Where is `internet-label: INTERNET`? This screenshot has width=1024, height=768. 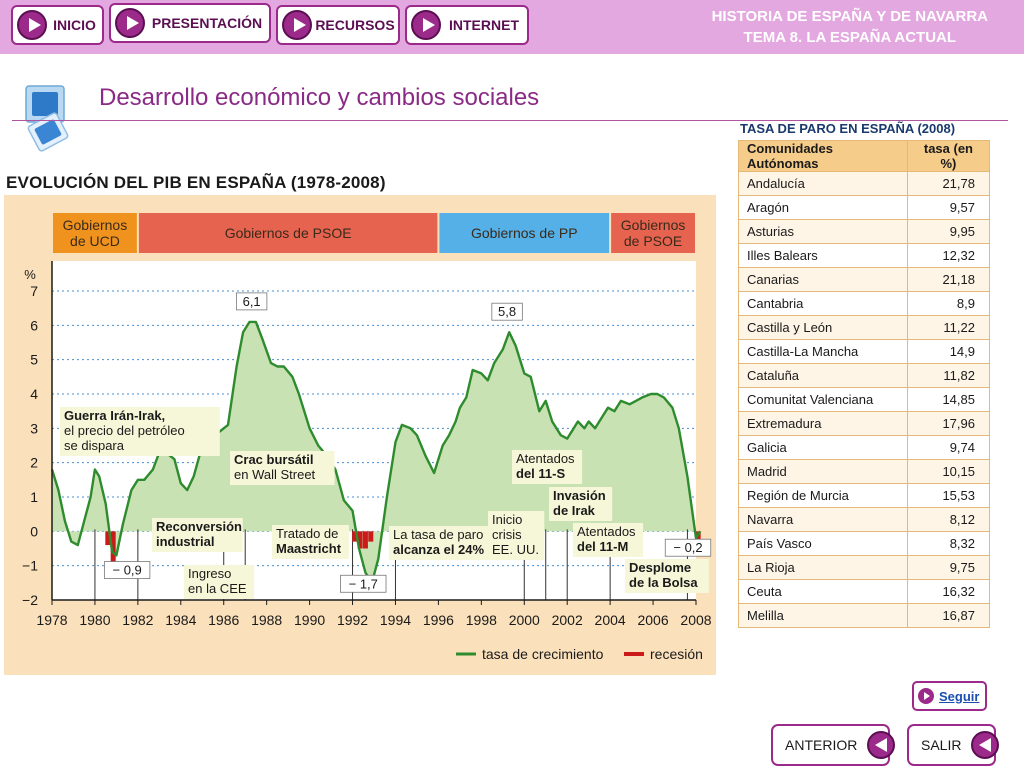
internet-label: INTERNET is located at coordinates (484, 25).